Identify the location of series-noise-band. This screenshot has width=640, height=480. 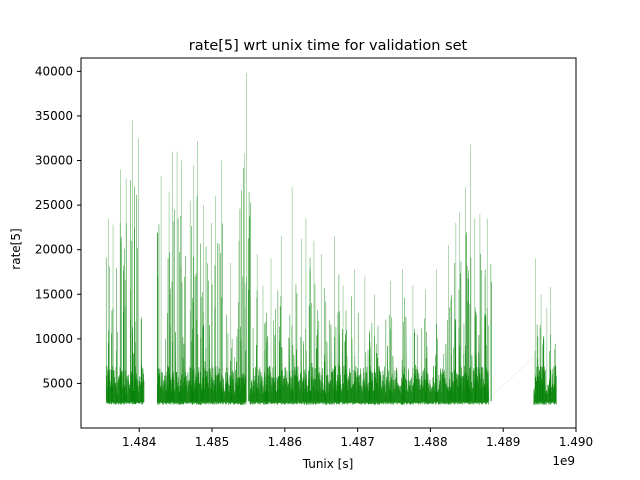
(369, 360).